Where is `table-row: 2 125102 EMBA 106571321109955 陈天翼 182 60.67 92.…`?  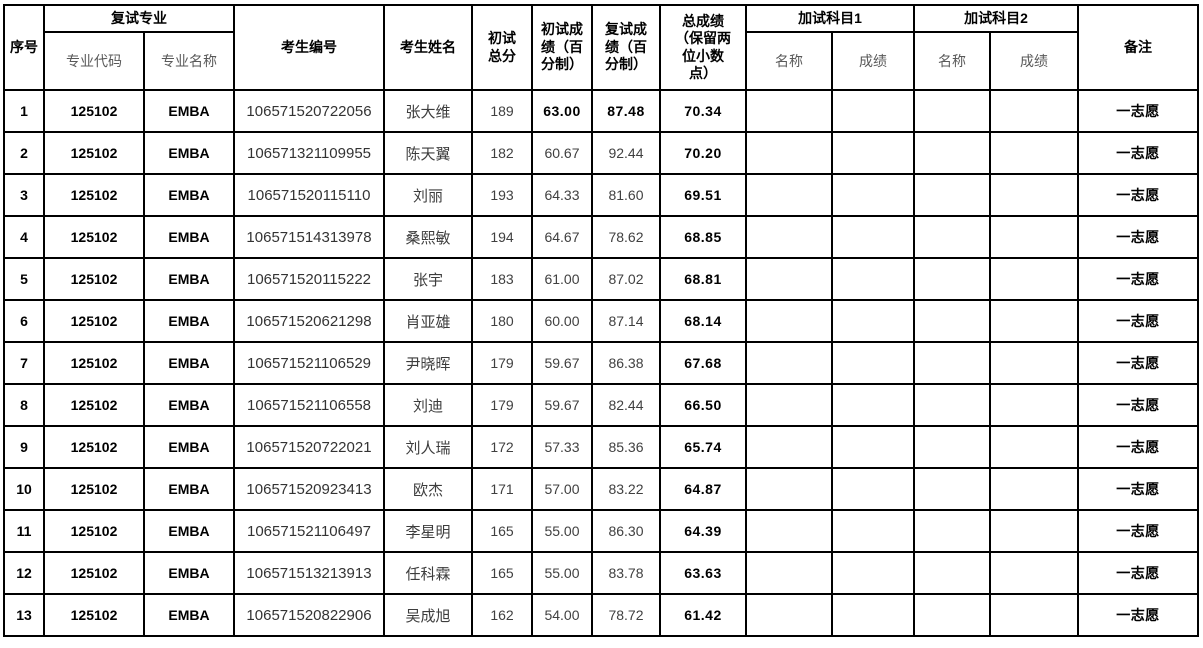
table-row: 2 125102 EMBA 106571321109955 陈天翼 182 60.67 92.… is located at coordinates (601, 153).